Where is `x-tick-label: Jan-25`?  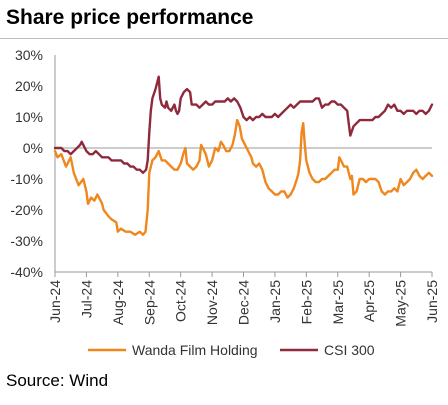 x-tick-label: Jan-25 is located at coordinates (275, 301).